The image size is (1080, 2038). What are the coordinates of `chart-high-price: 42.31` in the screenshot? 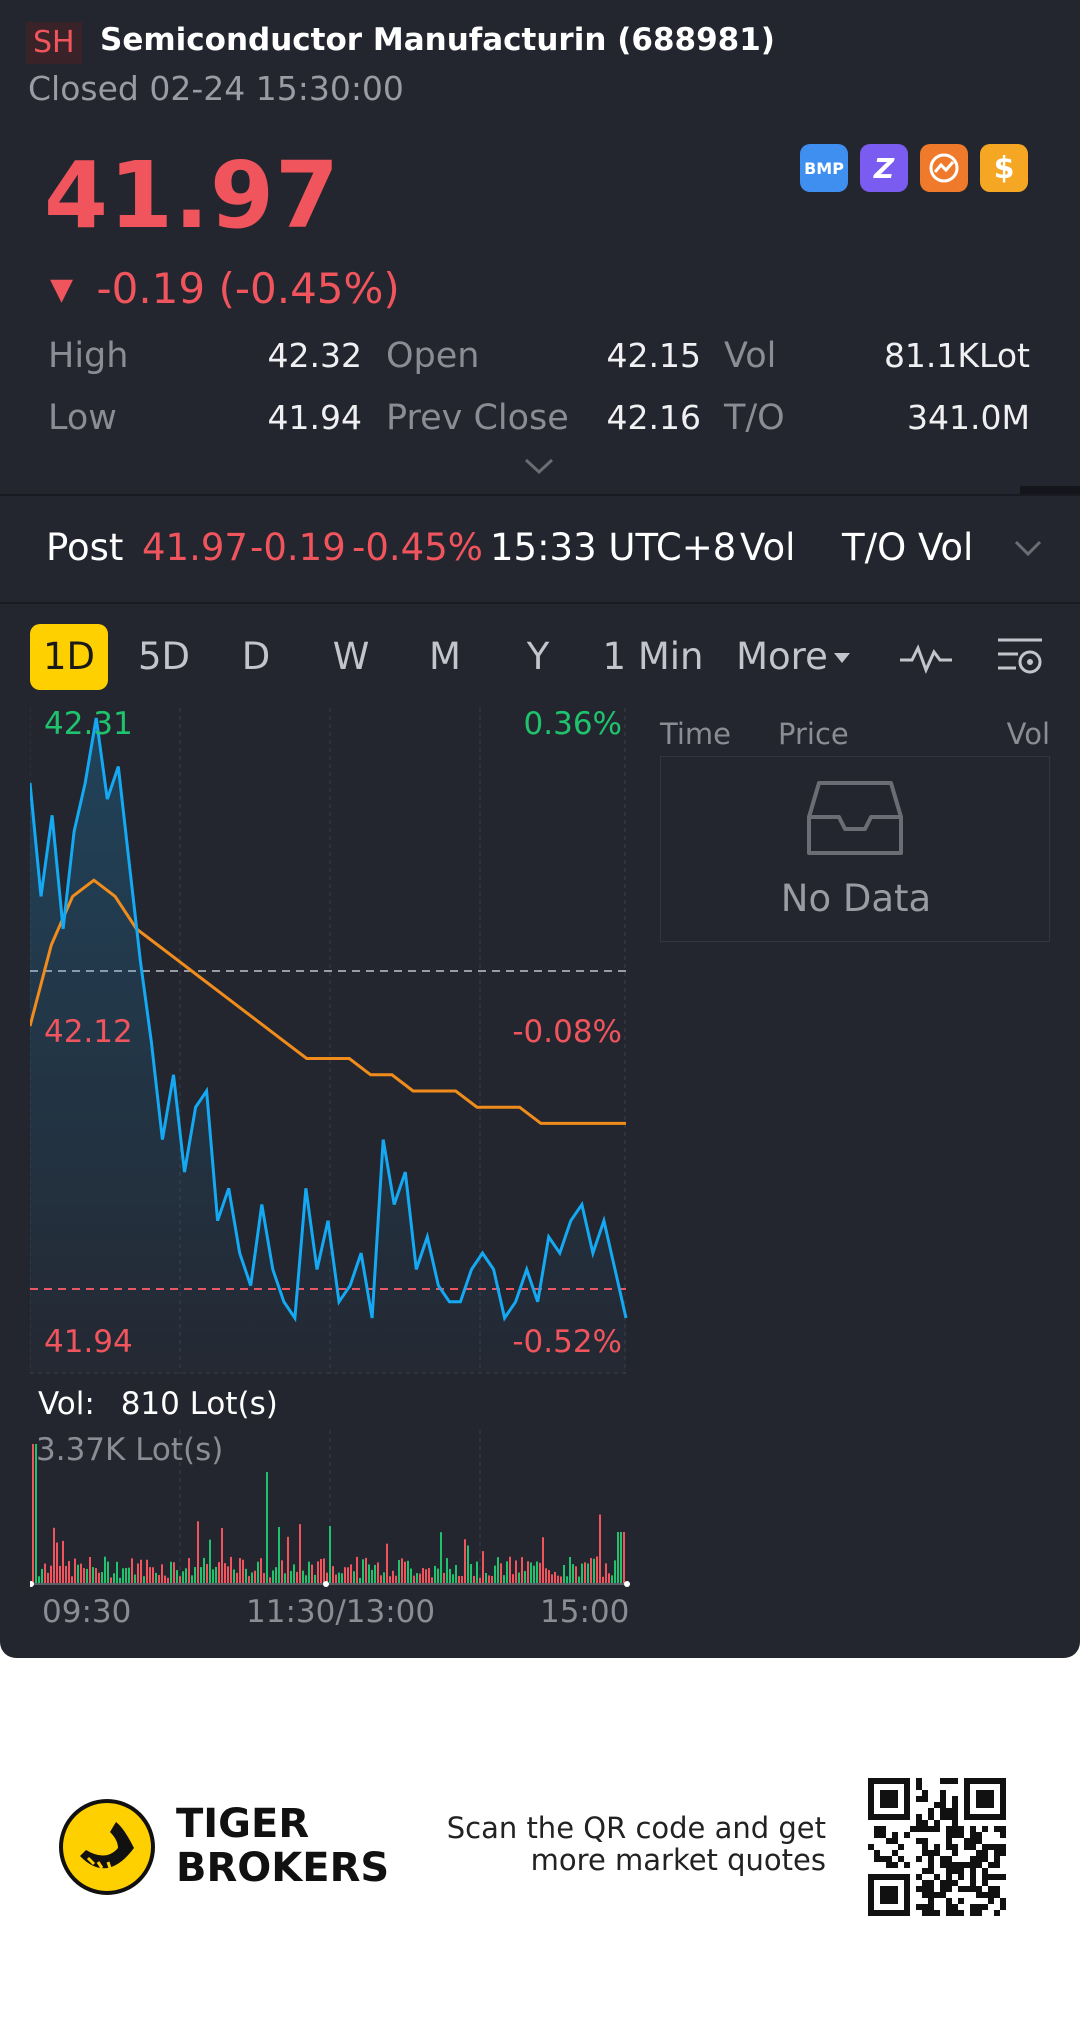 It's located at (88, 724).